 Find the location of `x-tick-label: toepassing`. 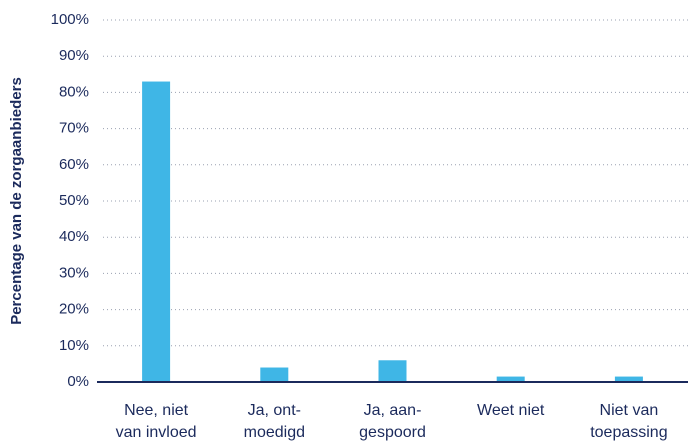

x-tick-label: toepassing is located at coordinates (628, 432).